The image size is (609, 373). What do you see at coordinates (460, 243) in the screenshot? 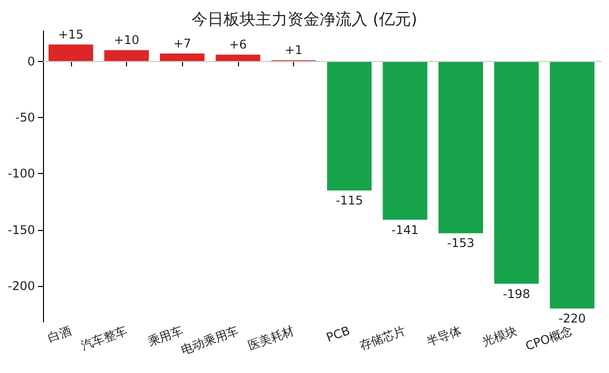
I see `data-label: -153` at bounding box center [460, 243].